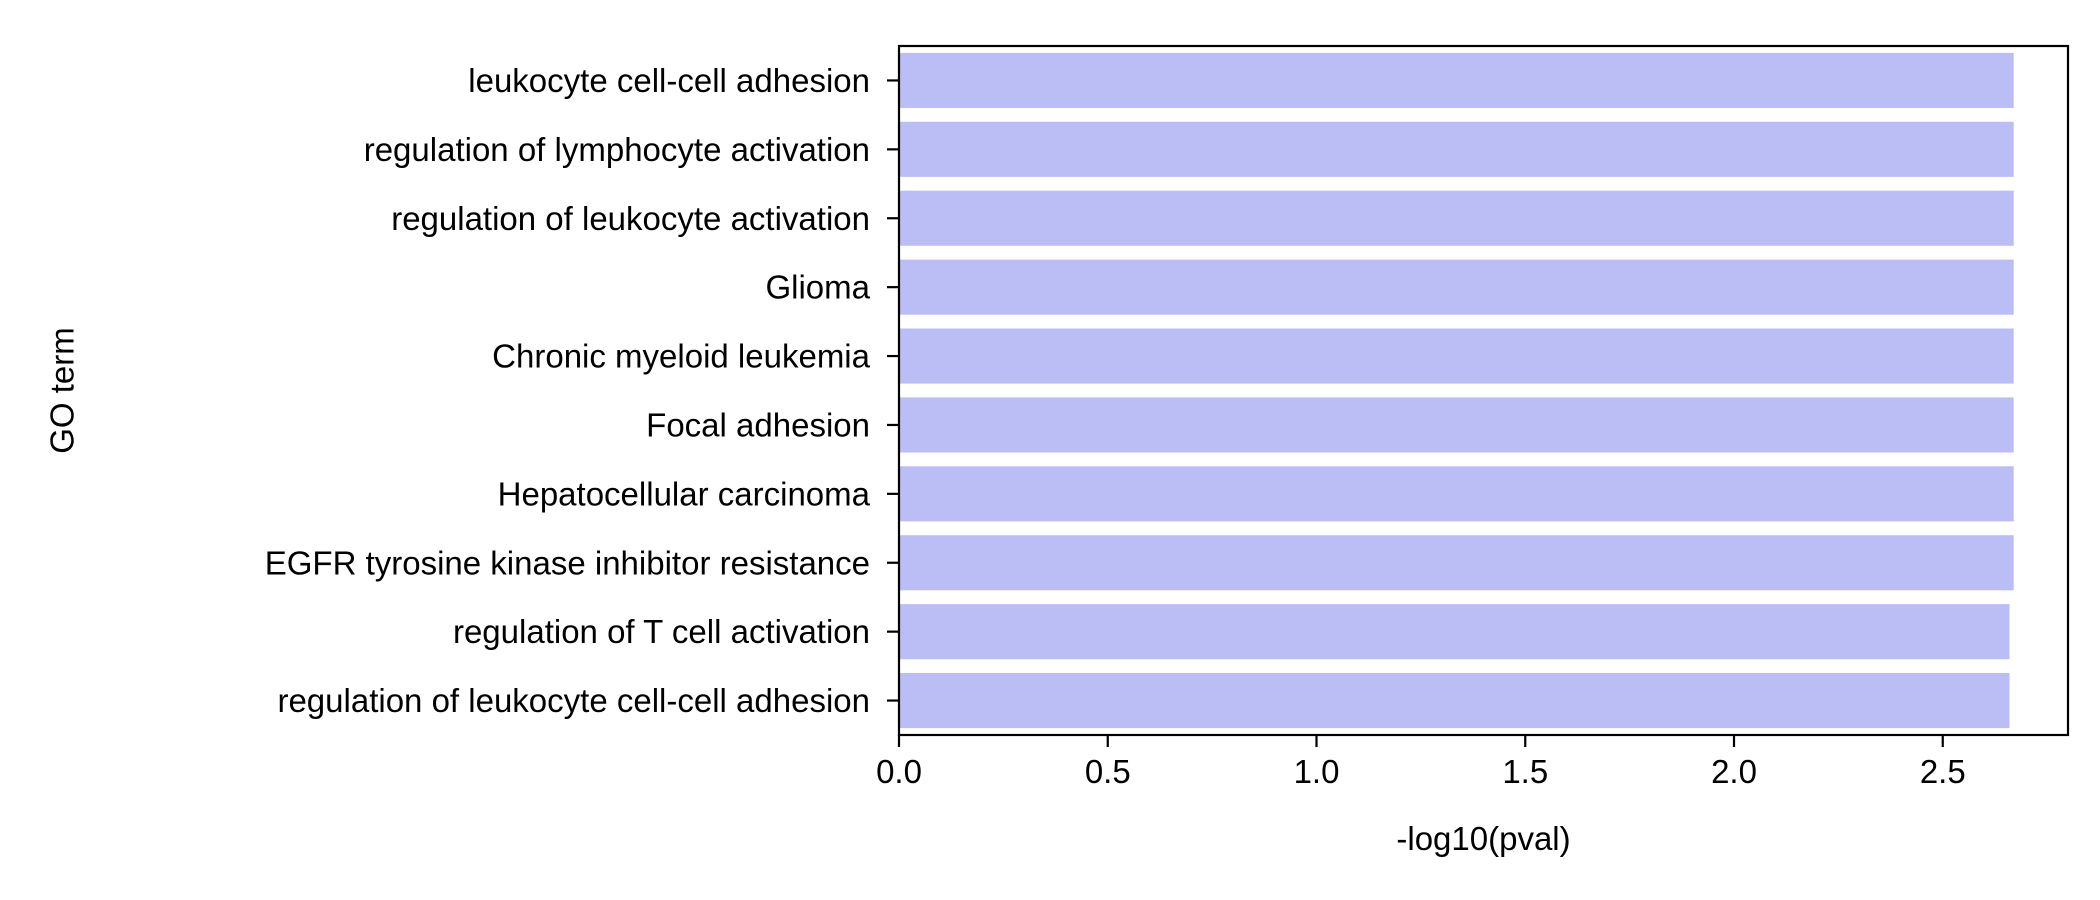 This screenshot has width=2100, height=900. I want to click on y-axis-title: GO term, so click(62, 390).